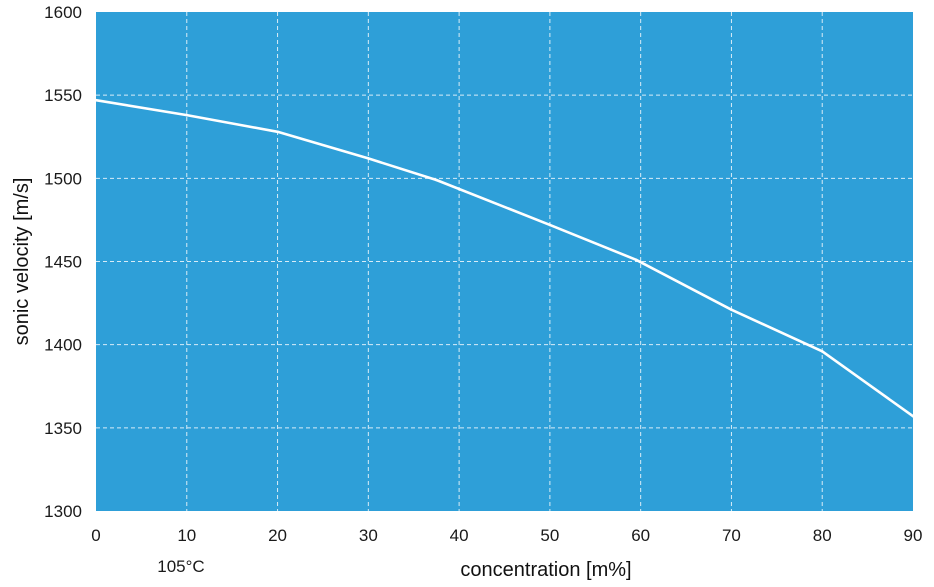 This screenshot has height=587, width=934. Describe the element at coordinates (63, 178) in the screenshot. I see `y-tick-label: 1500` at that location.